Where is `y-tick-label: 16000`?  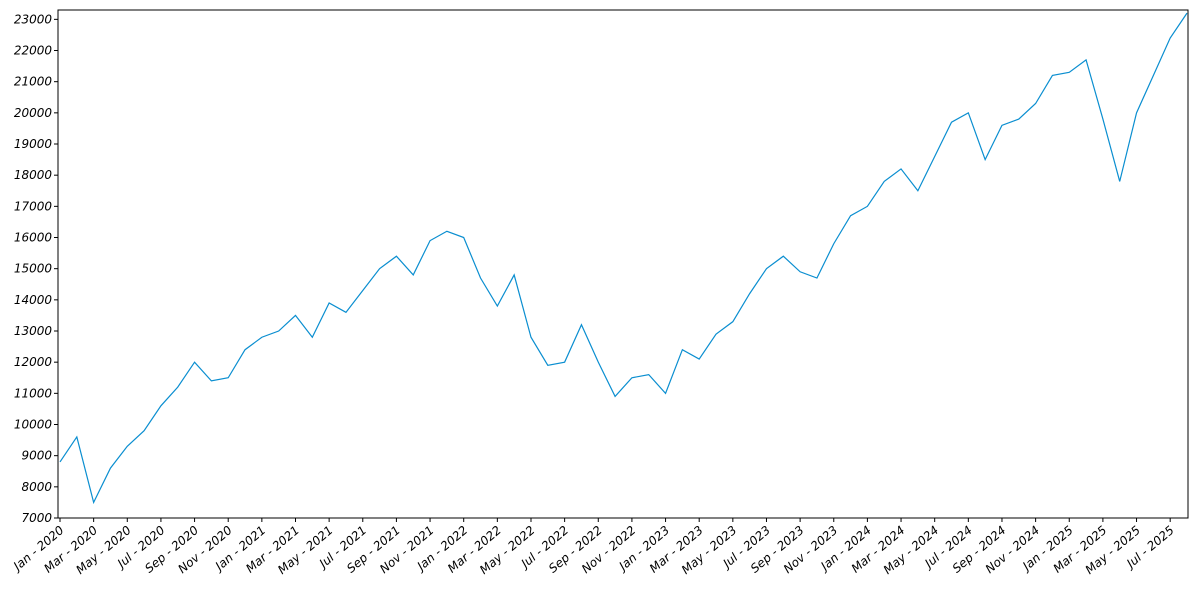 y-tick-label: 16000 is located at coordinates (33, 238).